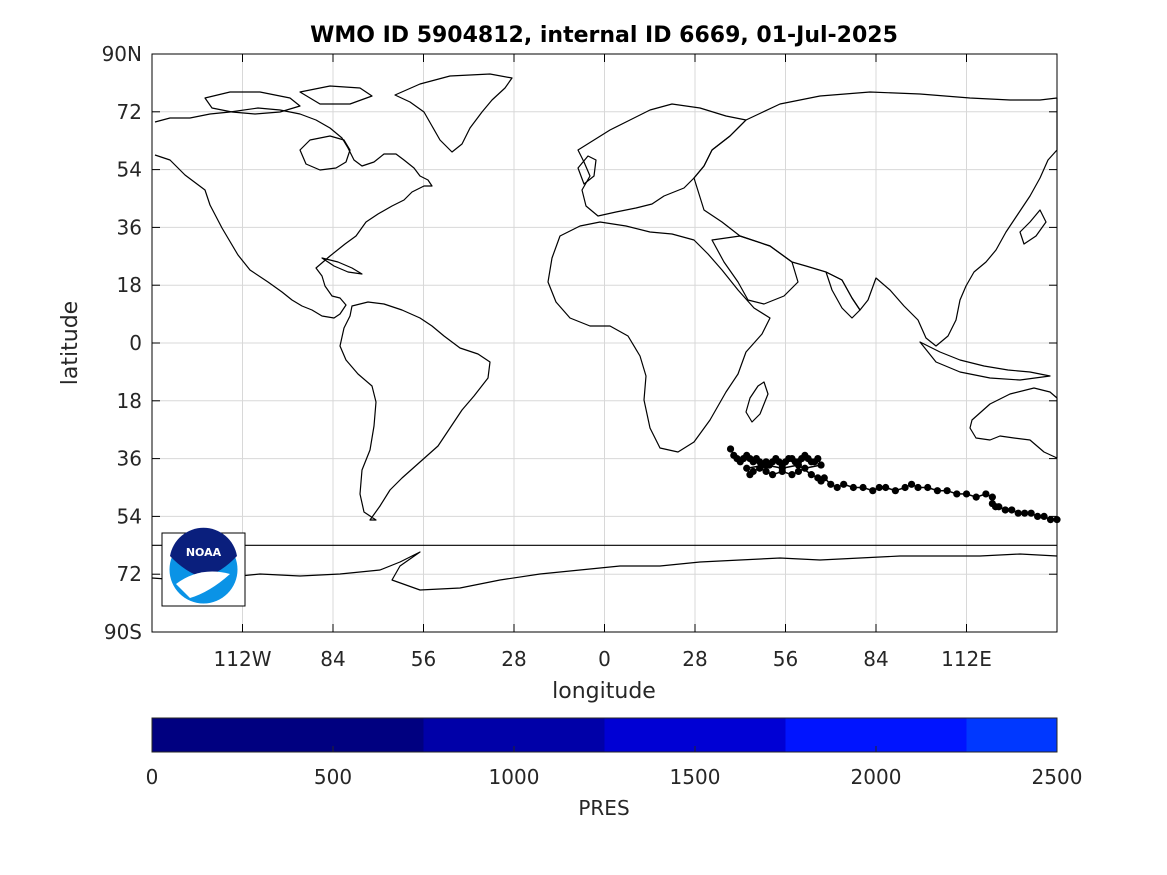  What do you see at coordinates (603, 808) in the screenshot?
I see `colorbar-label: PRES` at bounding box center [603, 808].